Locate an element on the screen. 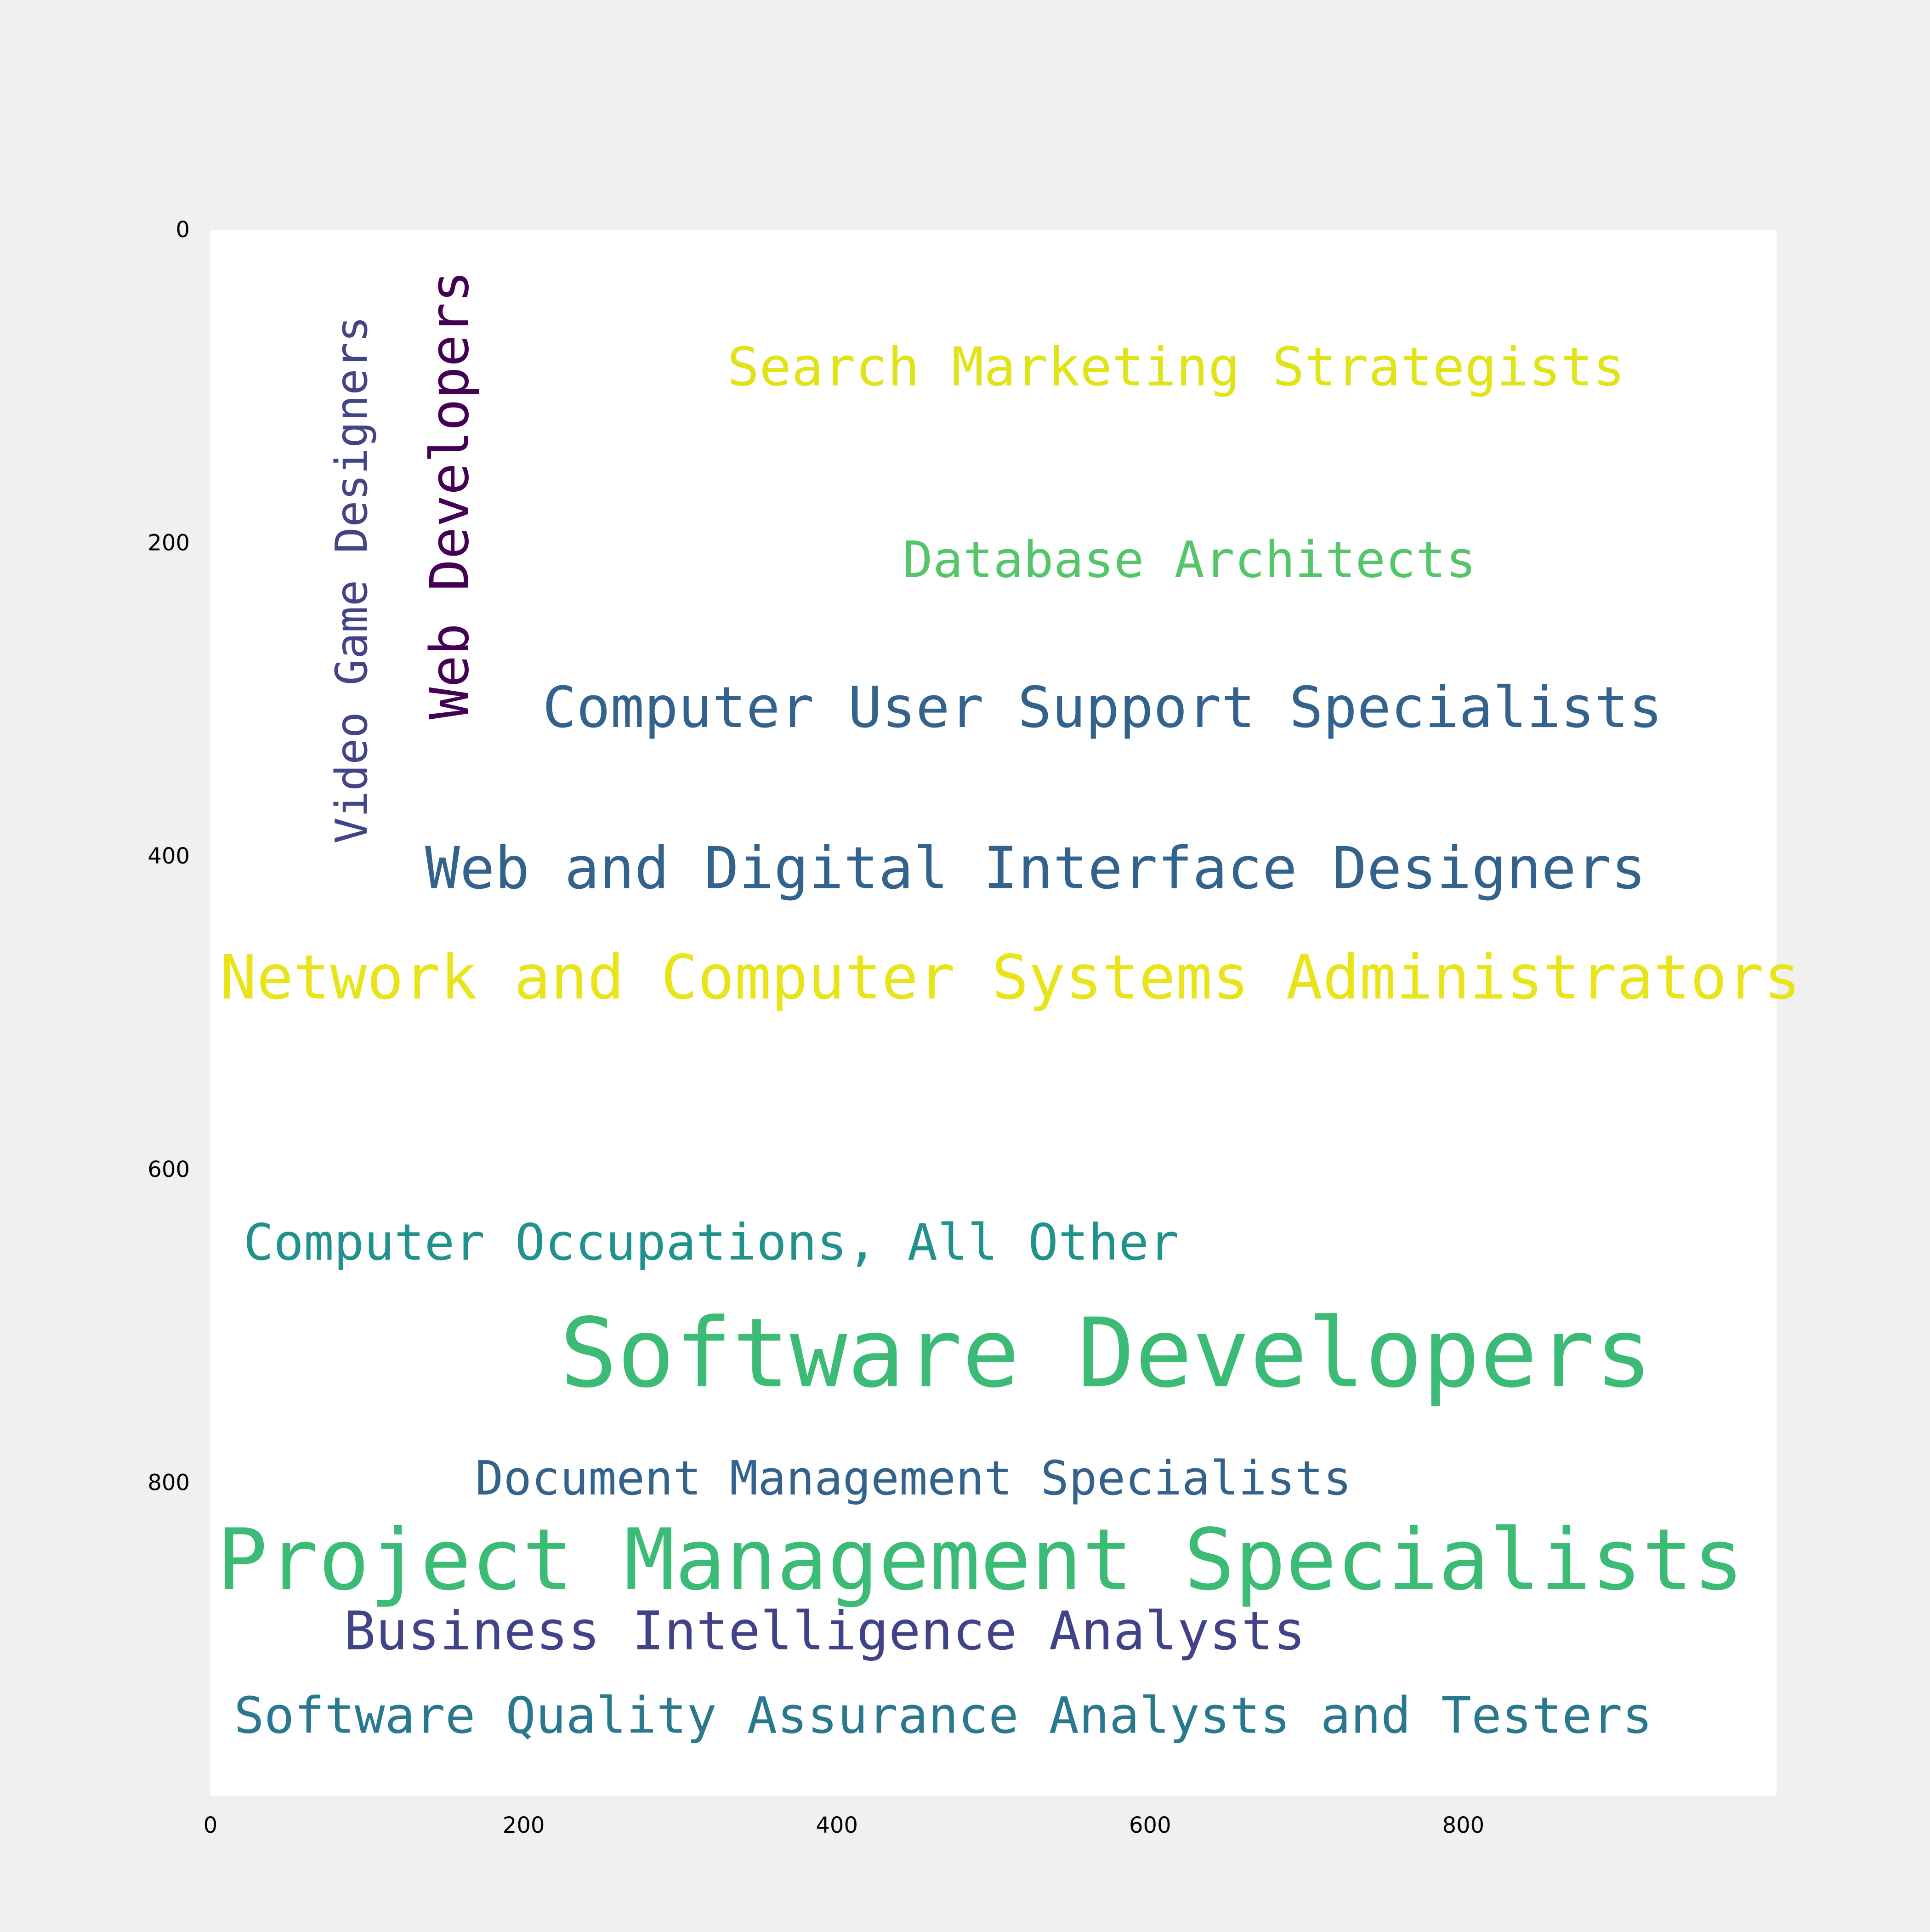 Image resolution: width=1930 pixels, height=1932 pixels. x-tick-label-800: 800 is located at coordinates (1463, 1826).